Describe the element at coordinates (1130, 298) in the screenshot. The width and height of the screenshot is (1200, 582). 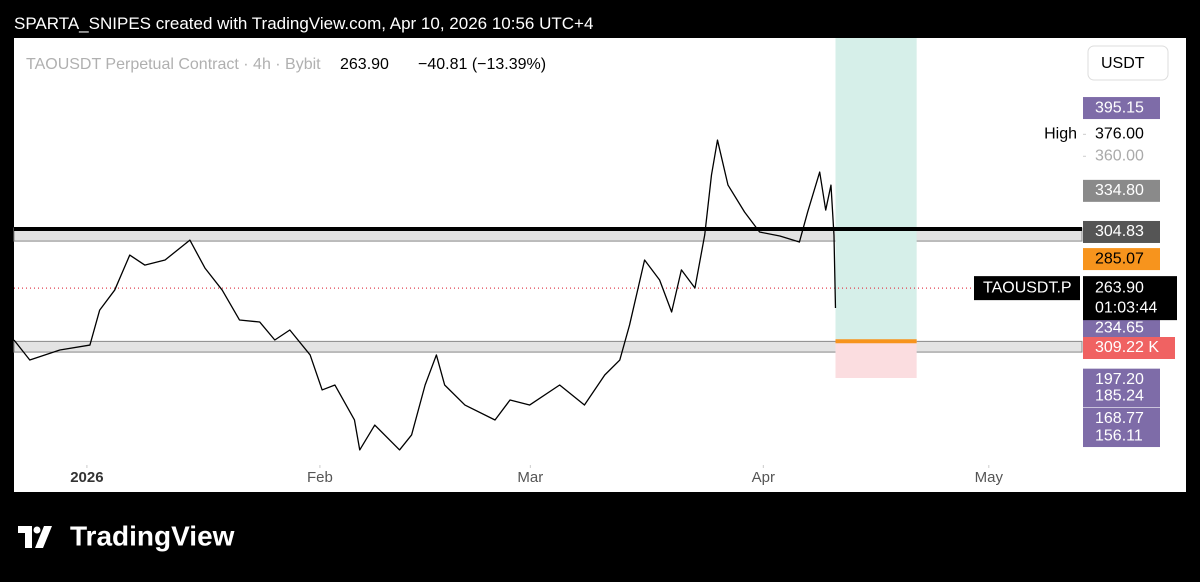
I see `last-price-box` at that location.